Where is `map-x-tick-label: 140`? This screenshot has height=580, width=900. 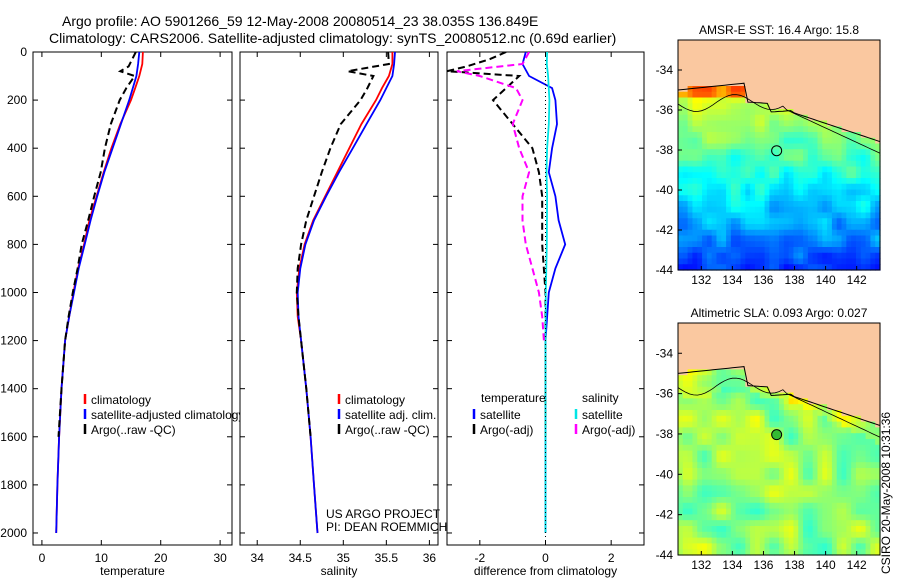
map-x-tick-label: 140 is located at coordinates (826, 565).